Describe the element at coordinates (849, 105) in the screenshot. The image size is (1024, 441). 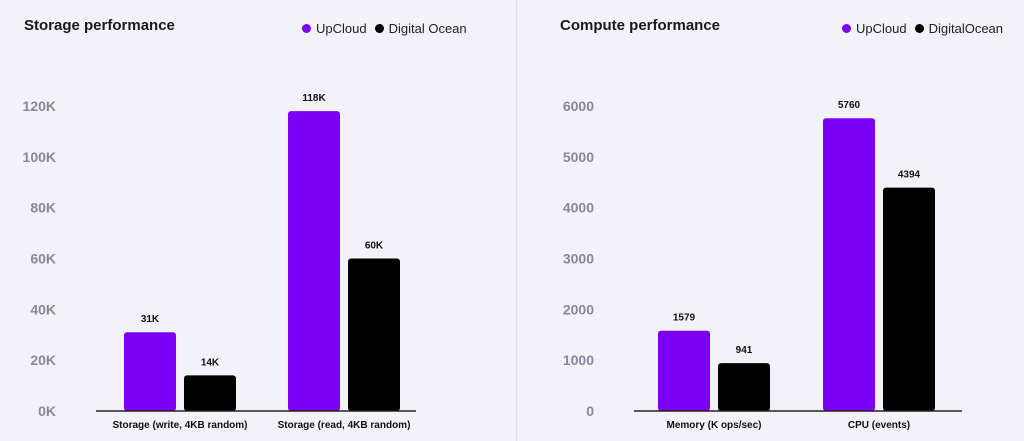
I see `data-label: 5760` at that location.